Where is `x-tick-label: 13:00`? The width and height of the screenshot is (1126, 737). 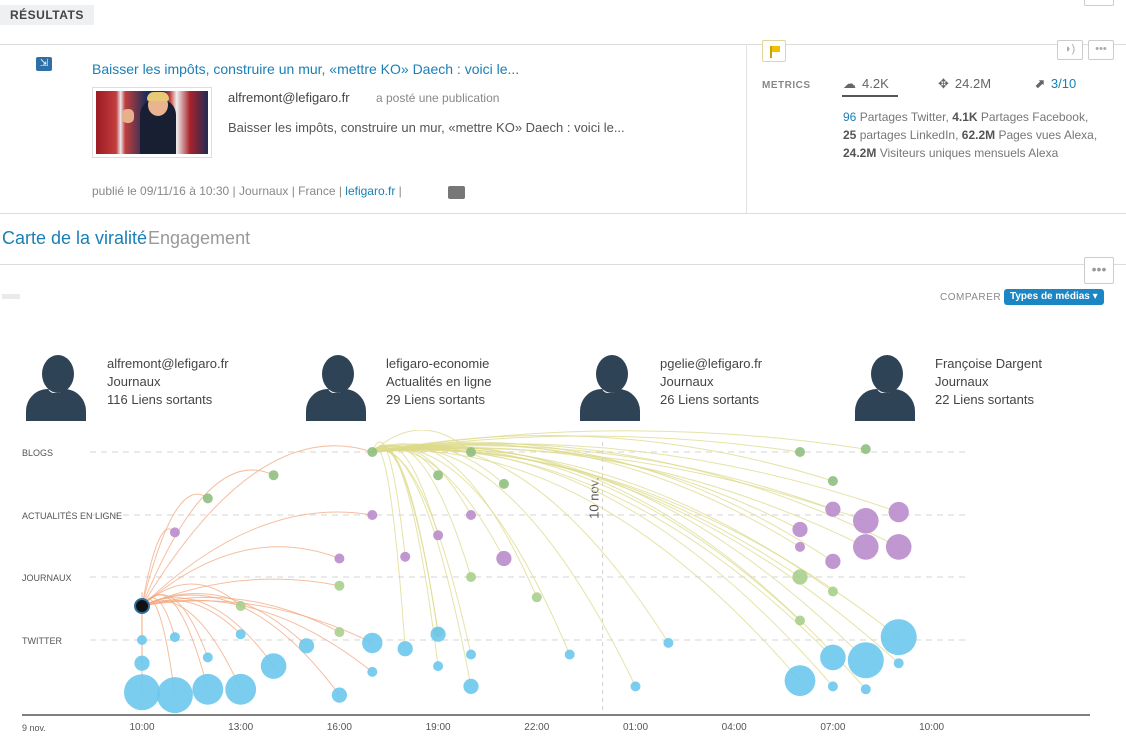
x-tick-label: 13:00 is located at coordinates (240, 727).